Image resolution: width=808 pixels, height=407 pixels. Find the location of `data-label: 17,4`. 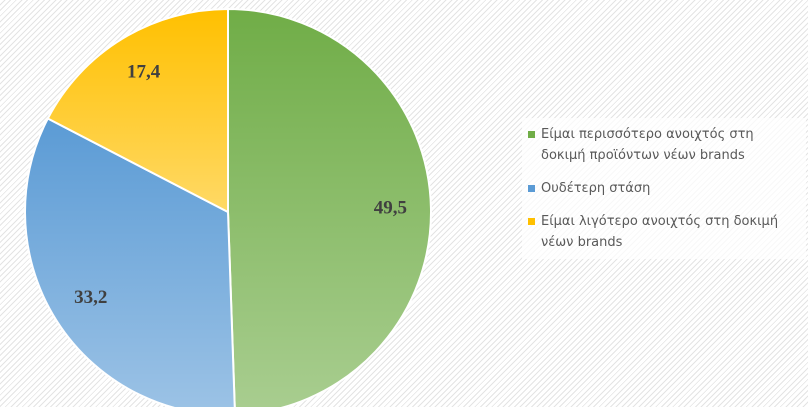

data-label: 17,4 is located at coordinates (144, 72).